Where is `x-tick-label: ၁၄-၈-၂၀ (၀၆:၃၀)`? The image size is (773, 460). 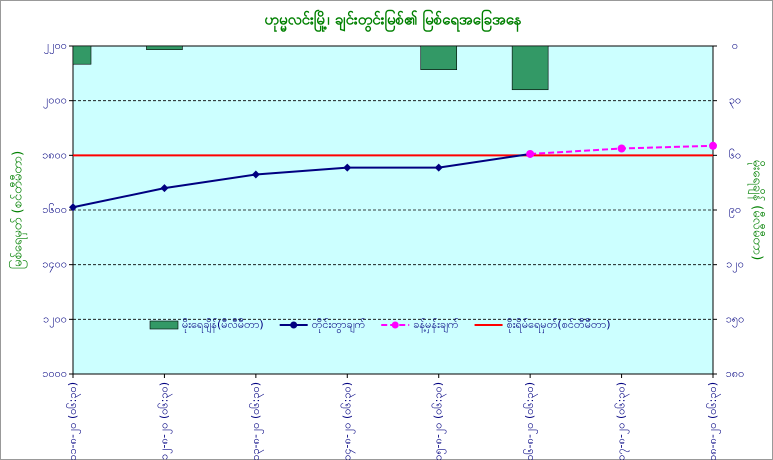 x-tick-label: ၁၄-၈-၂၀ (၀၆:၃၀) is located at coordinates (347, 421).